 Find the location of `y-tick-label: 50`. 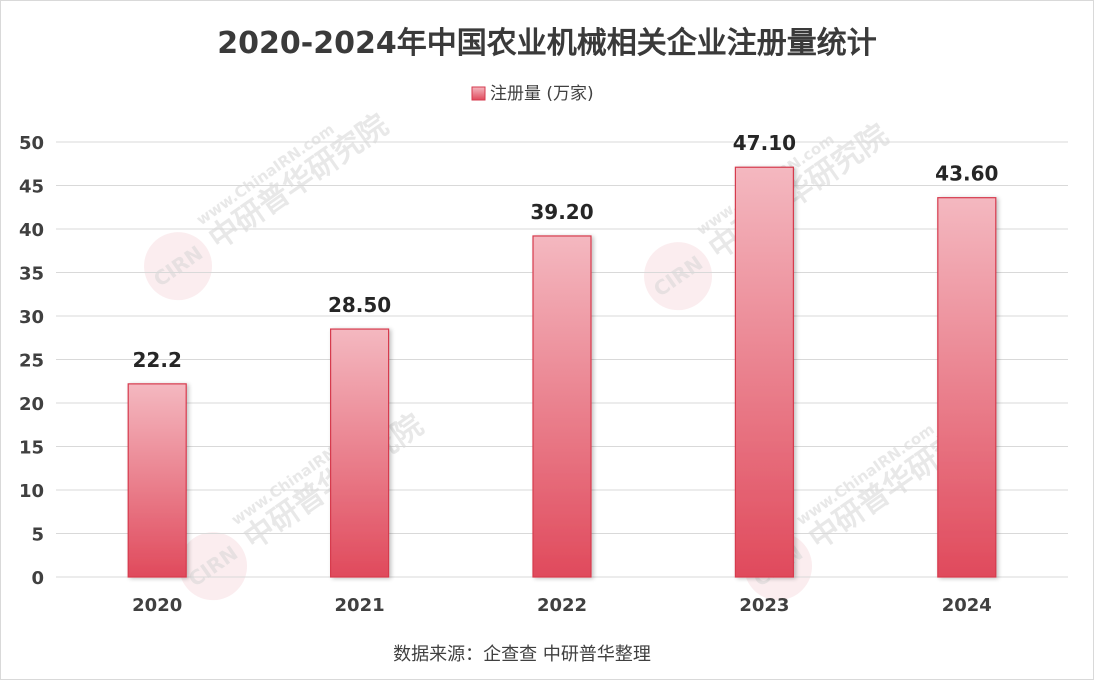

y-tick-label: 50 is located at coordinates (31, 143).